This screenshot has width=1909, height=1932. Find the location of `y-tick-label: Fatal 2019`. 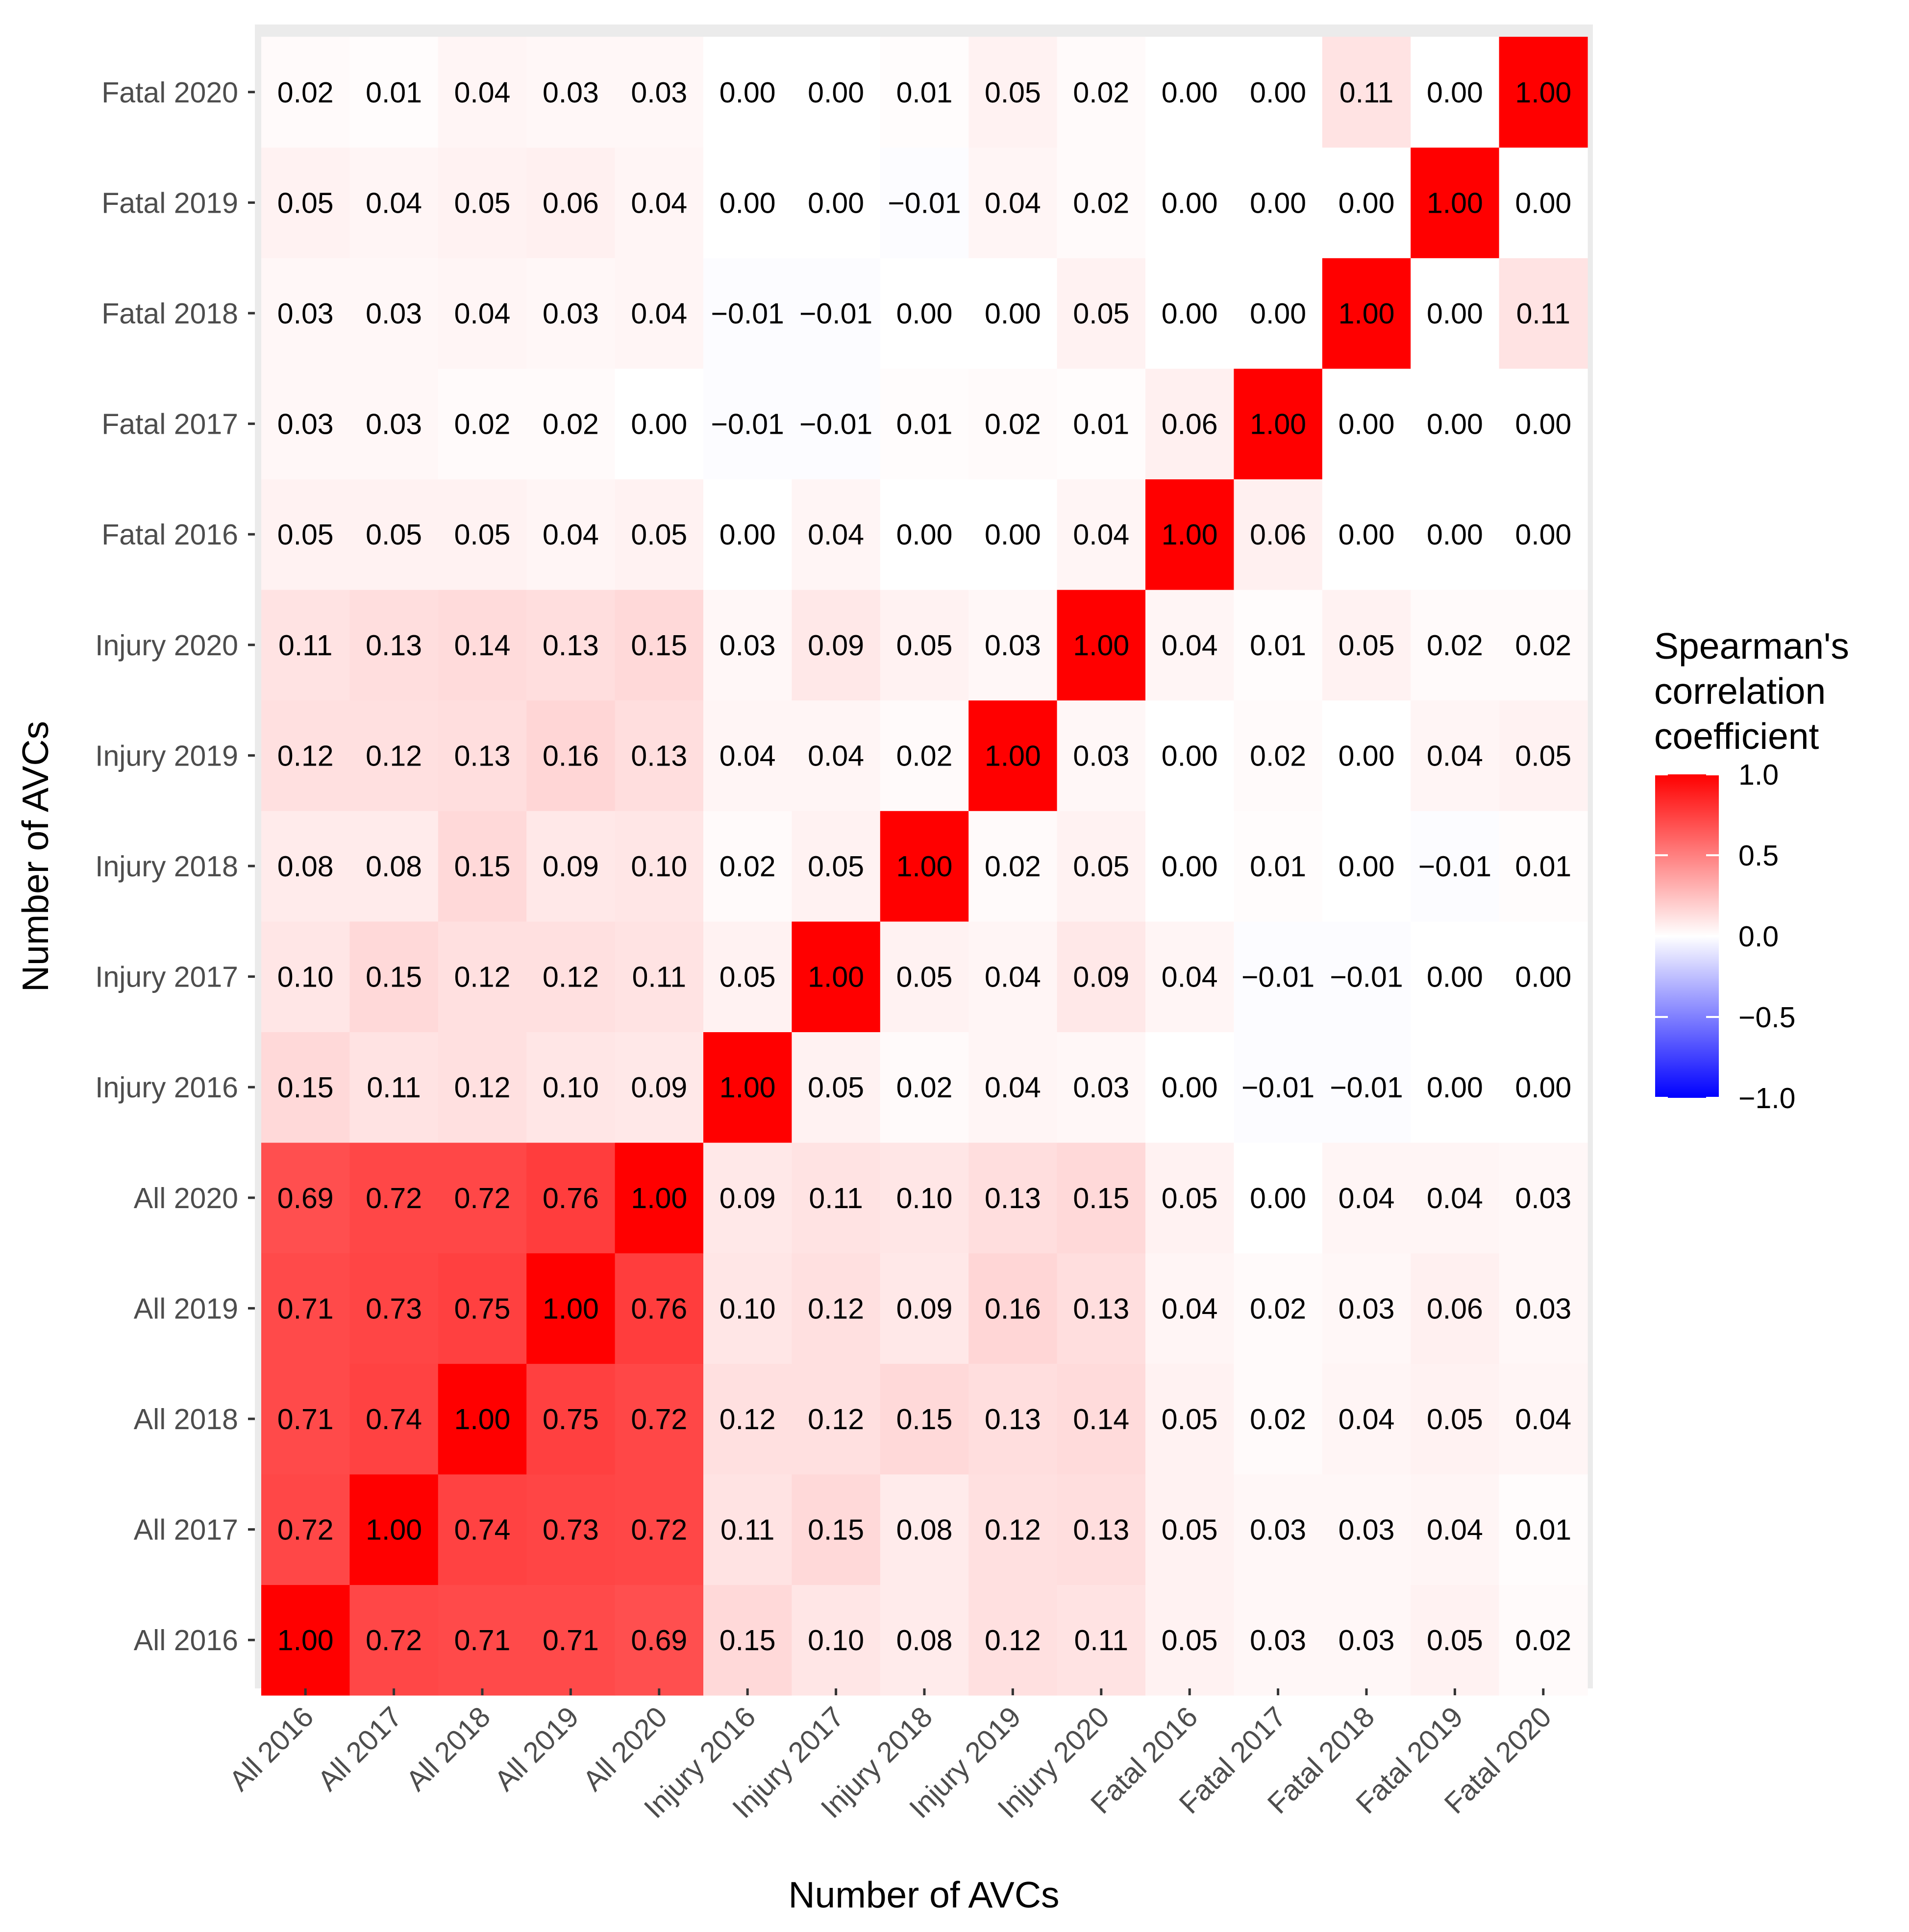

y-tick-label: Fatal 2019 is located at coordinates (169, 203).